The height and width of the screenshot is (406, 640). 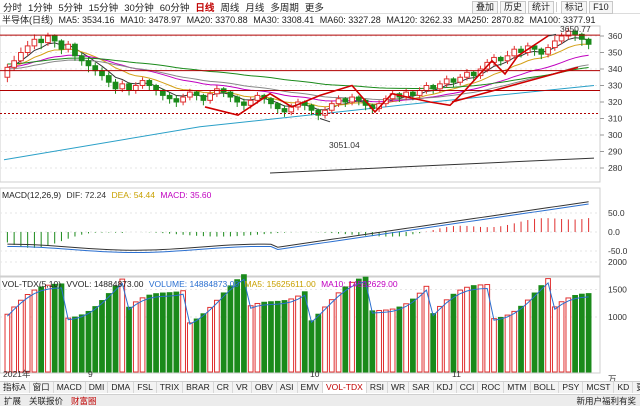 What do you see at coordinates (97, 387) in the screenshot?
I see `indicator-tab: DMI` at bounding box center [97, 387].